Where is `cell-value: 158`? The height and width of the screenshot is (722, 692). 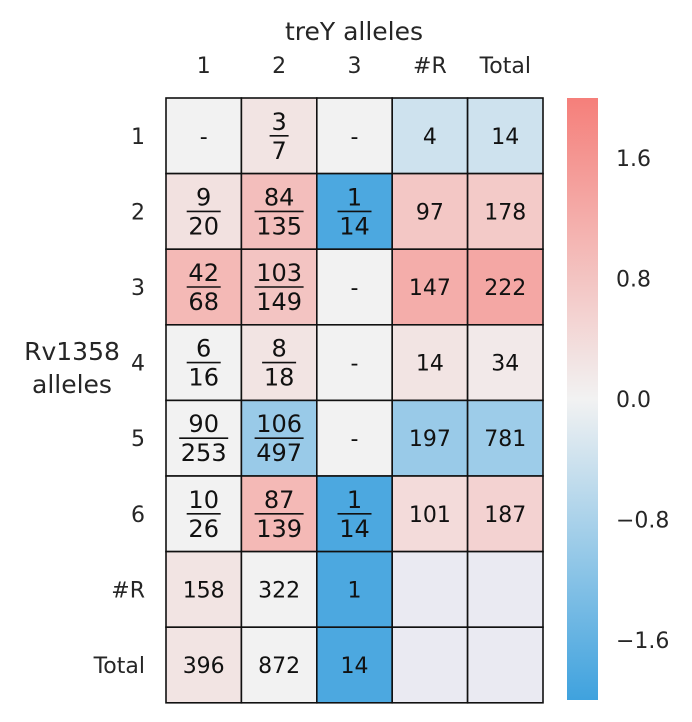
cell-value: 158 is located at coordinates (204, 590).